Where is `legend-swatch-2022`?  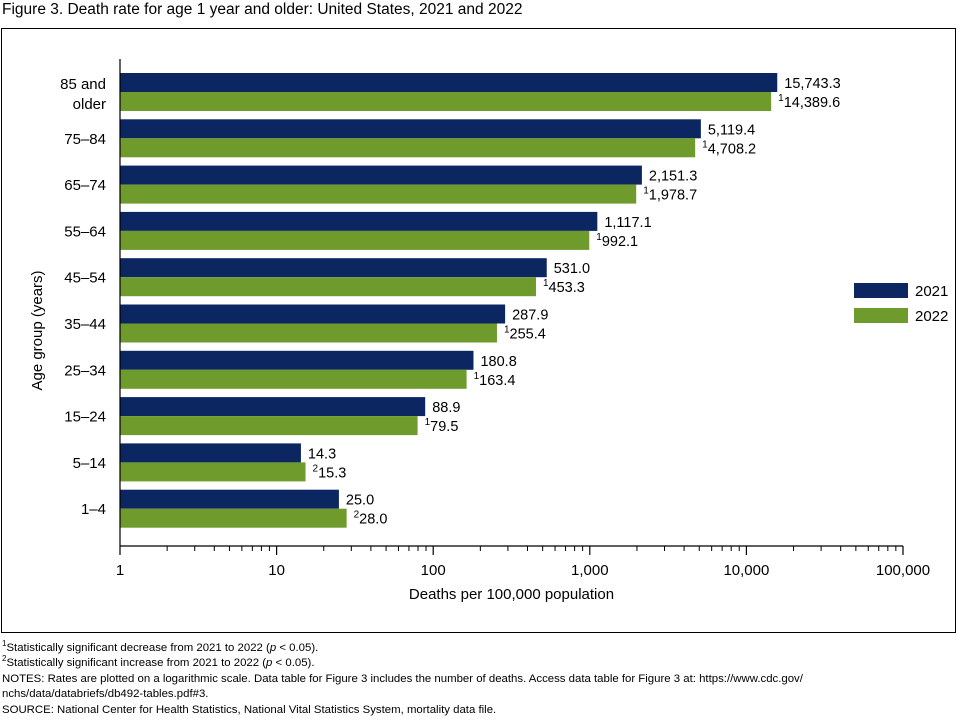
legend-swatch-2022 is located at coordinates (881, 315).